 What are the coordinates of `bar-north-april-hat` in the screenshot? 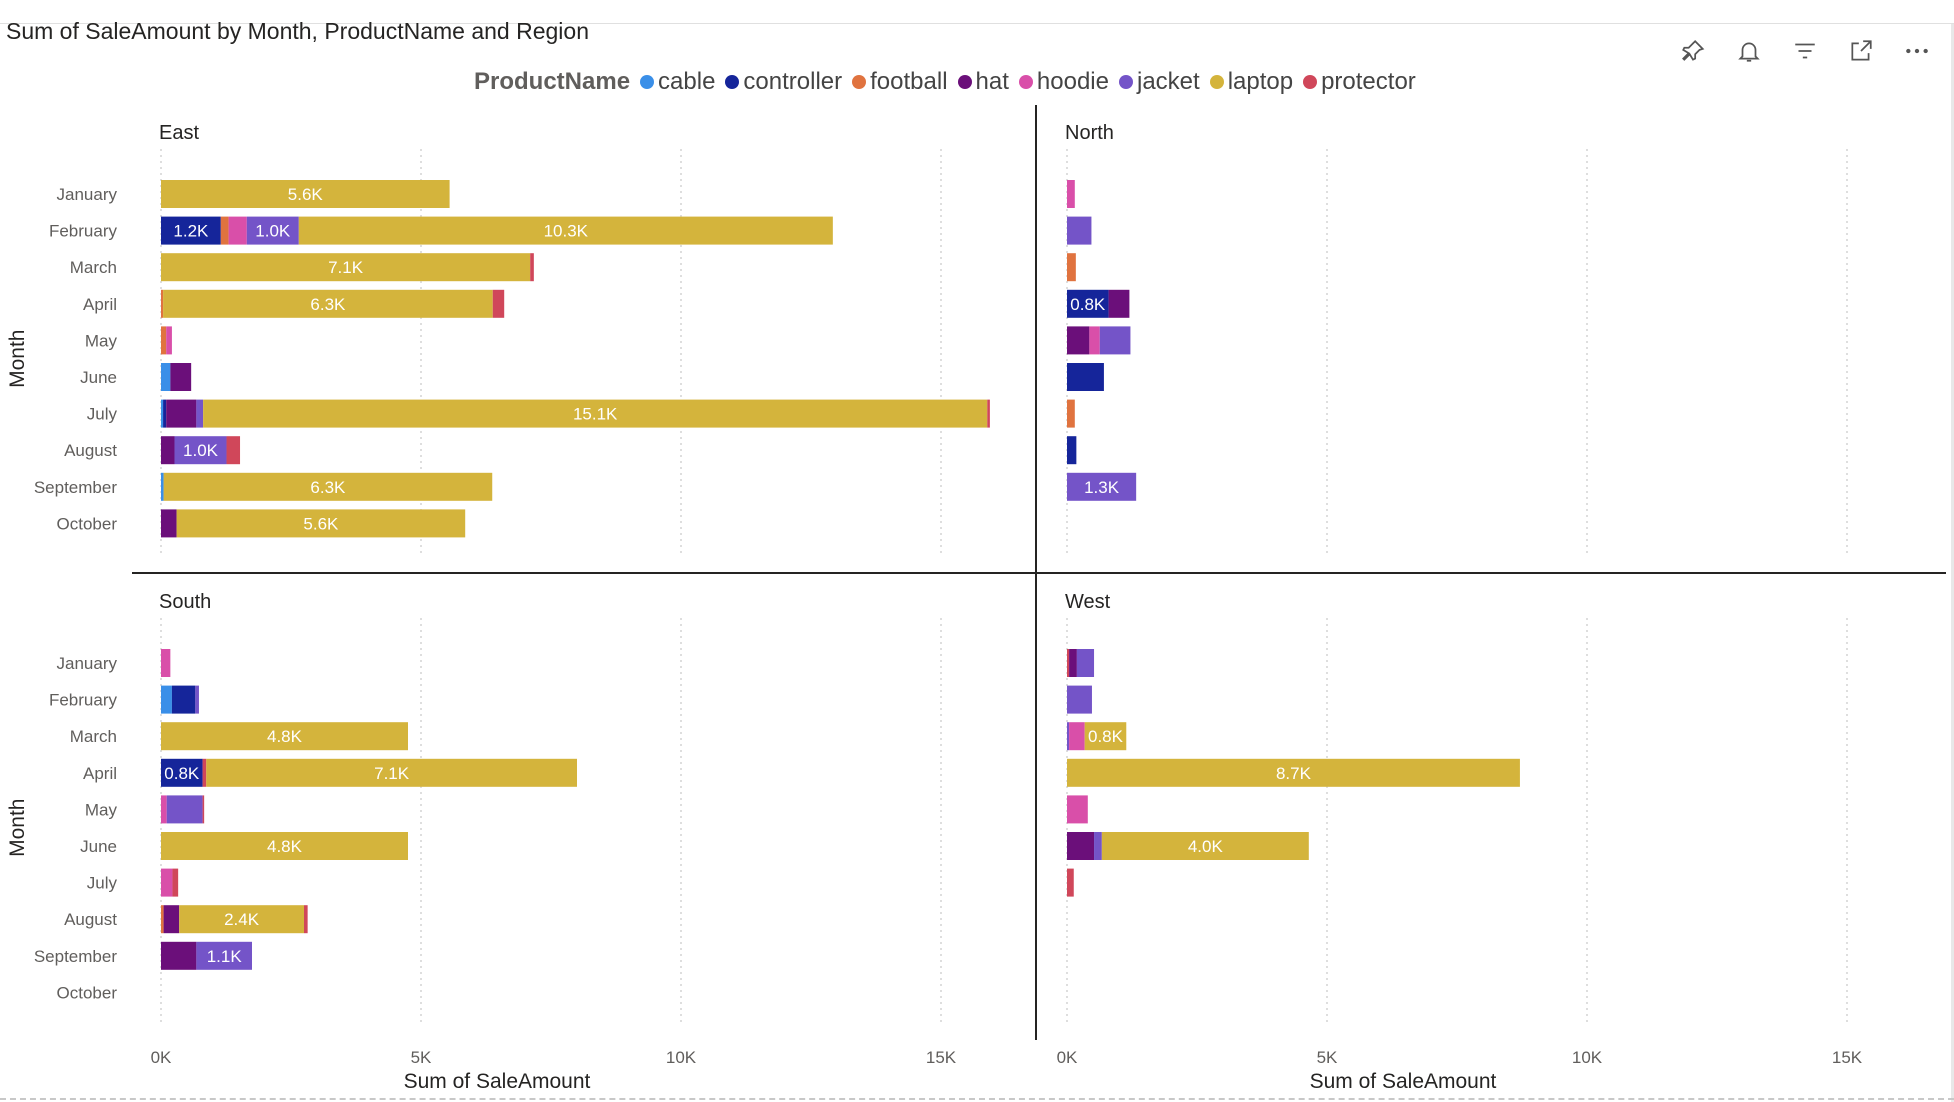 It's located at (1119, 303).